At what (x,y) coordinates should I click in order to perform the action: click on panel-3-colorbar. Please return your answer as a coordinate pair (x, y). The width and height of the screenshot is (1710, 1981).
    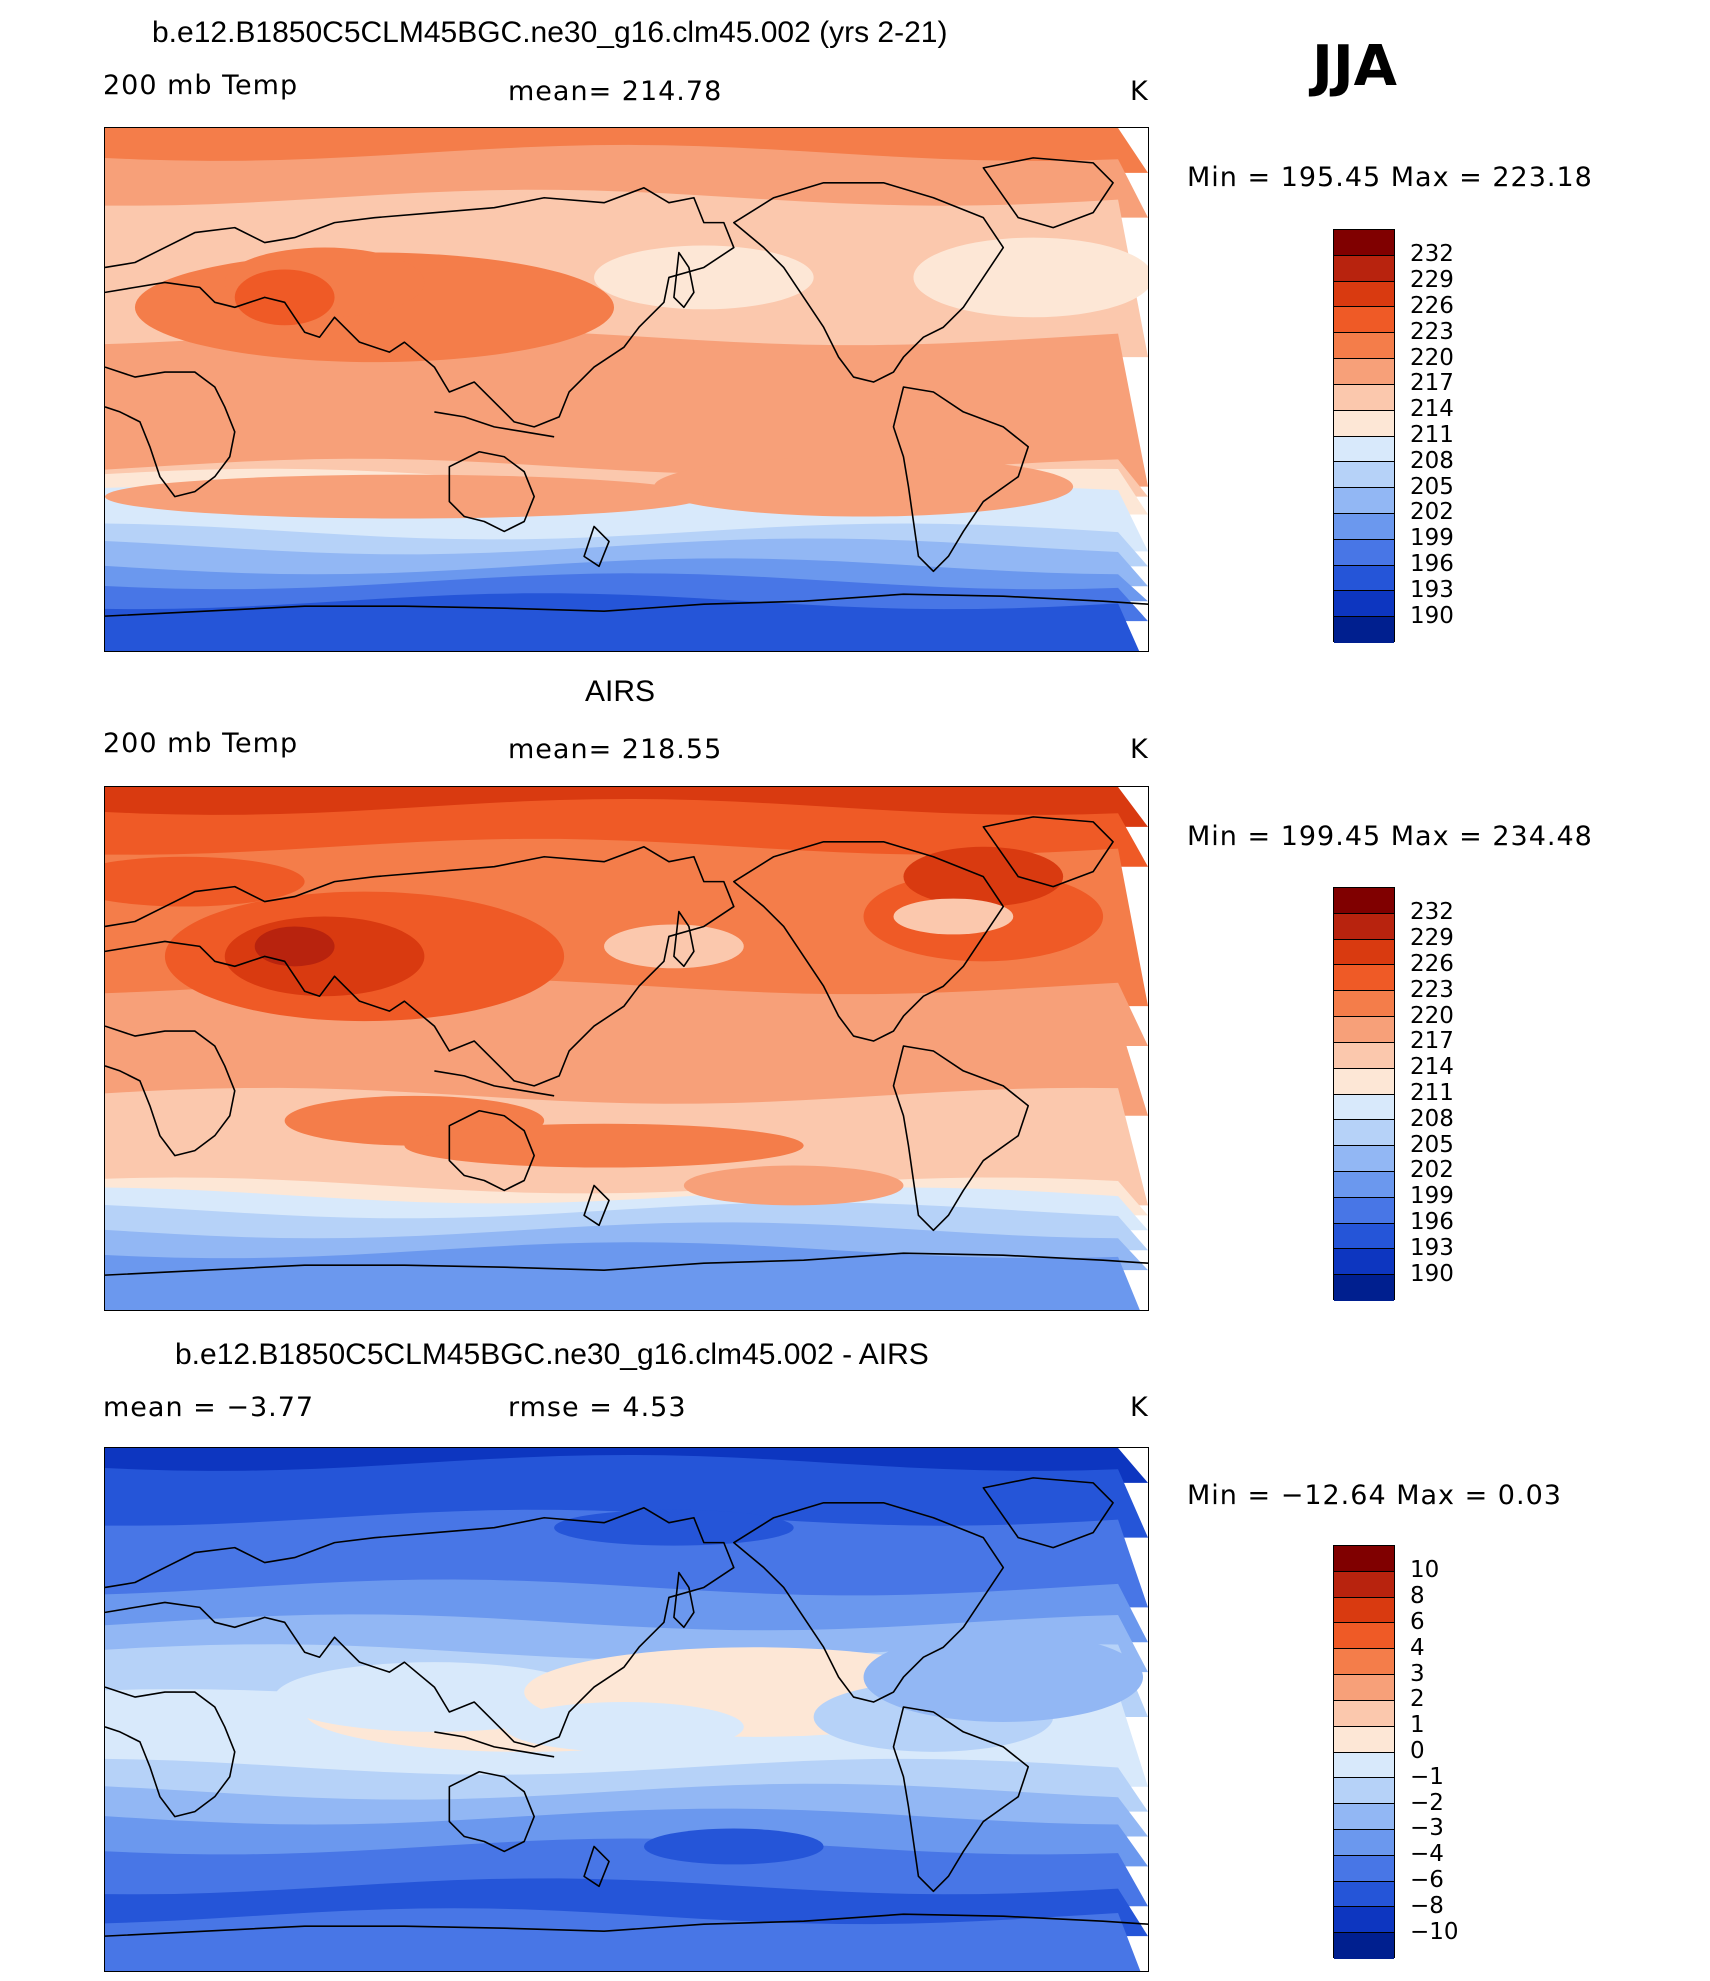
    Looking at the image, I should click on (1364, 1752).